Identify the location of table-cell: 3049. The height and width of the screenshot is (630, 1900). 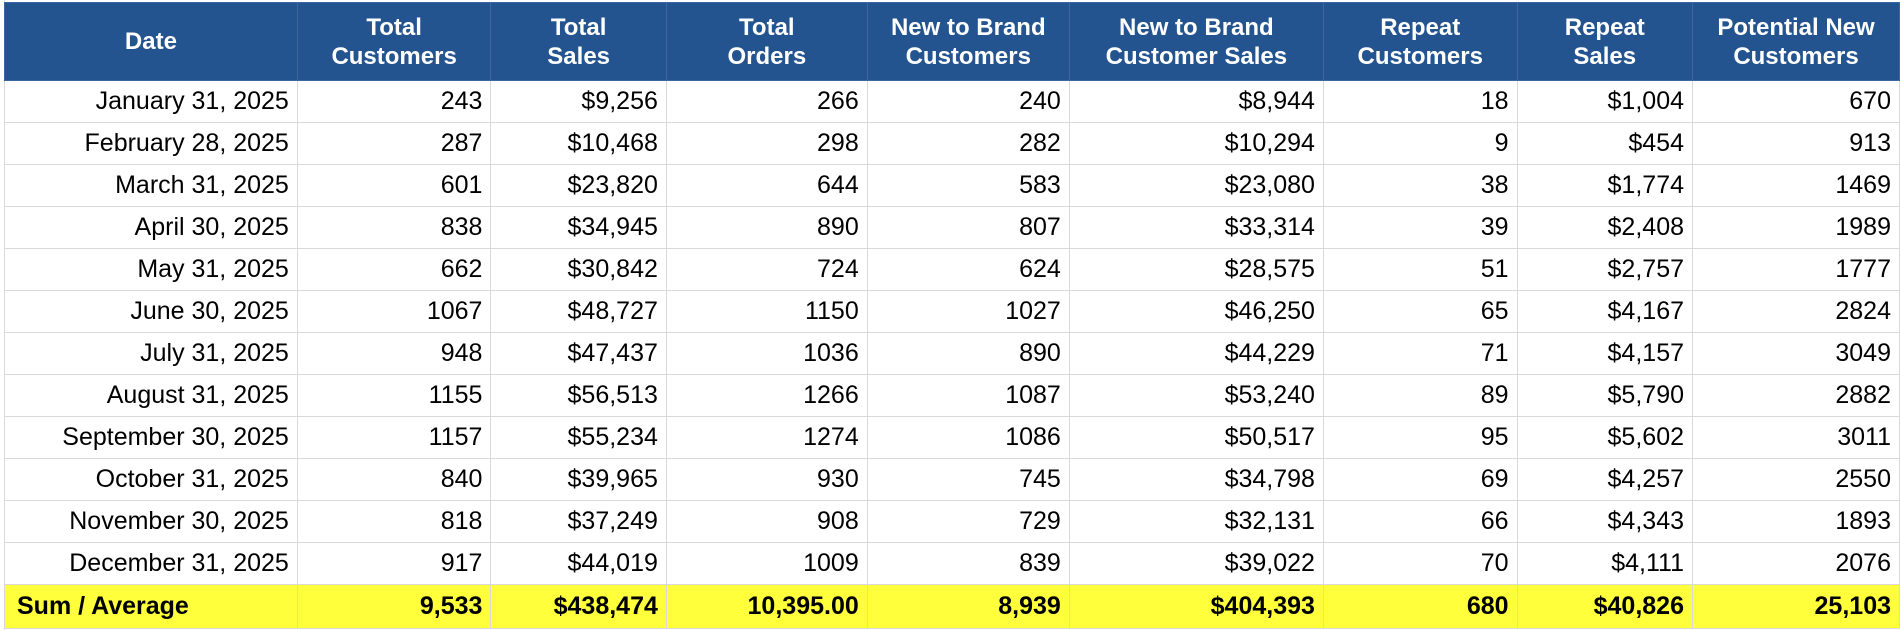
(1796, 353).